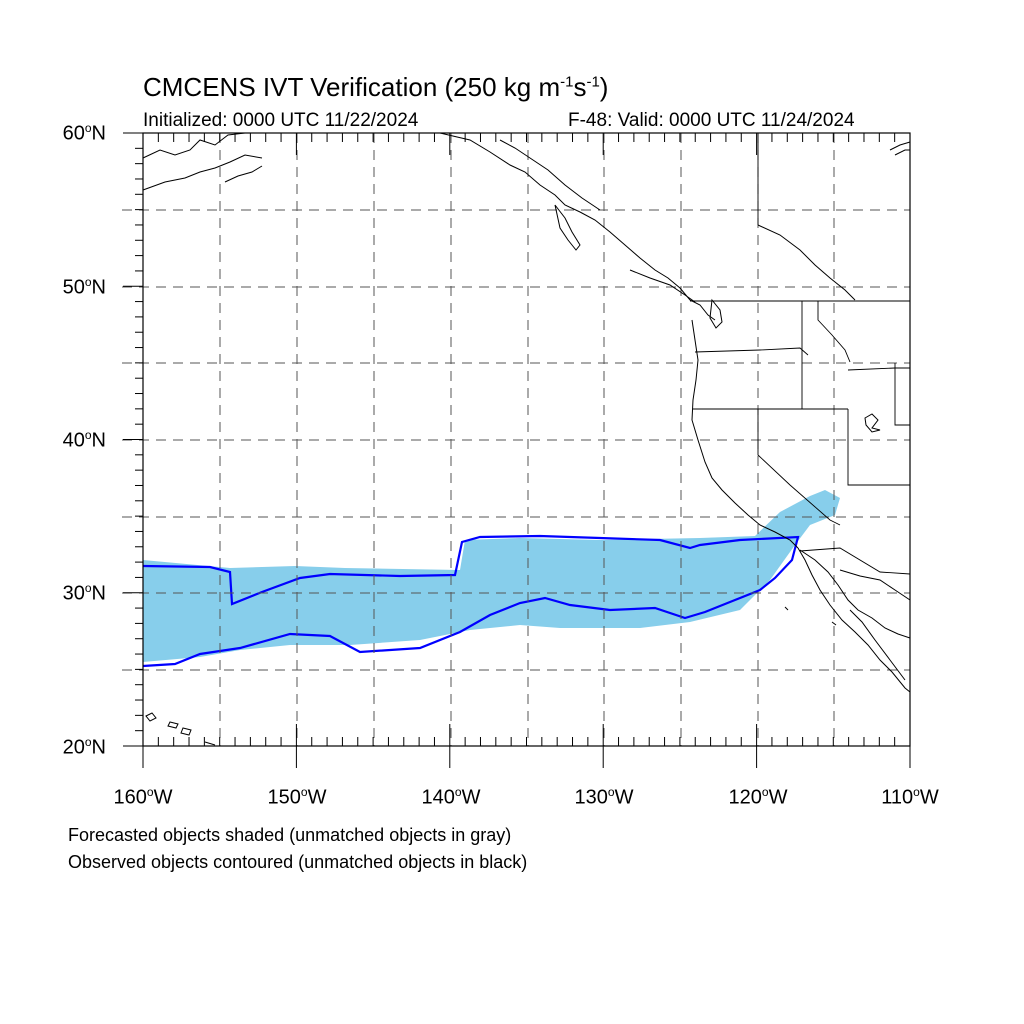  Describe the element at coordinates (800, 354) in the screenshot. I see `political-borders` at that location.